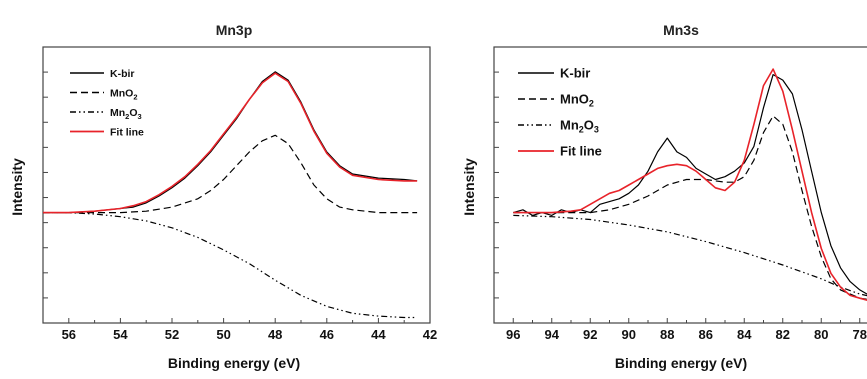  What do you see at coordinates (172, 334) in the screenshot?
I see `x-tick-label: 52` at bounding box center [172, 334].